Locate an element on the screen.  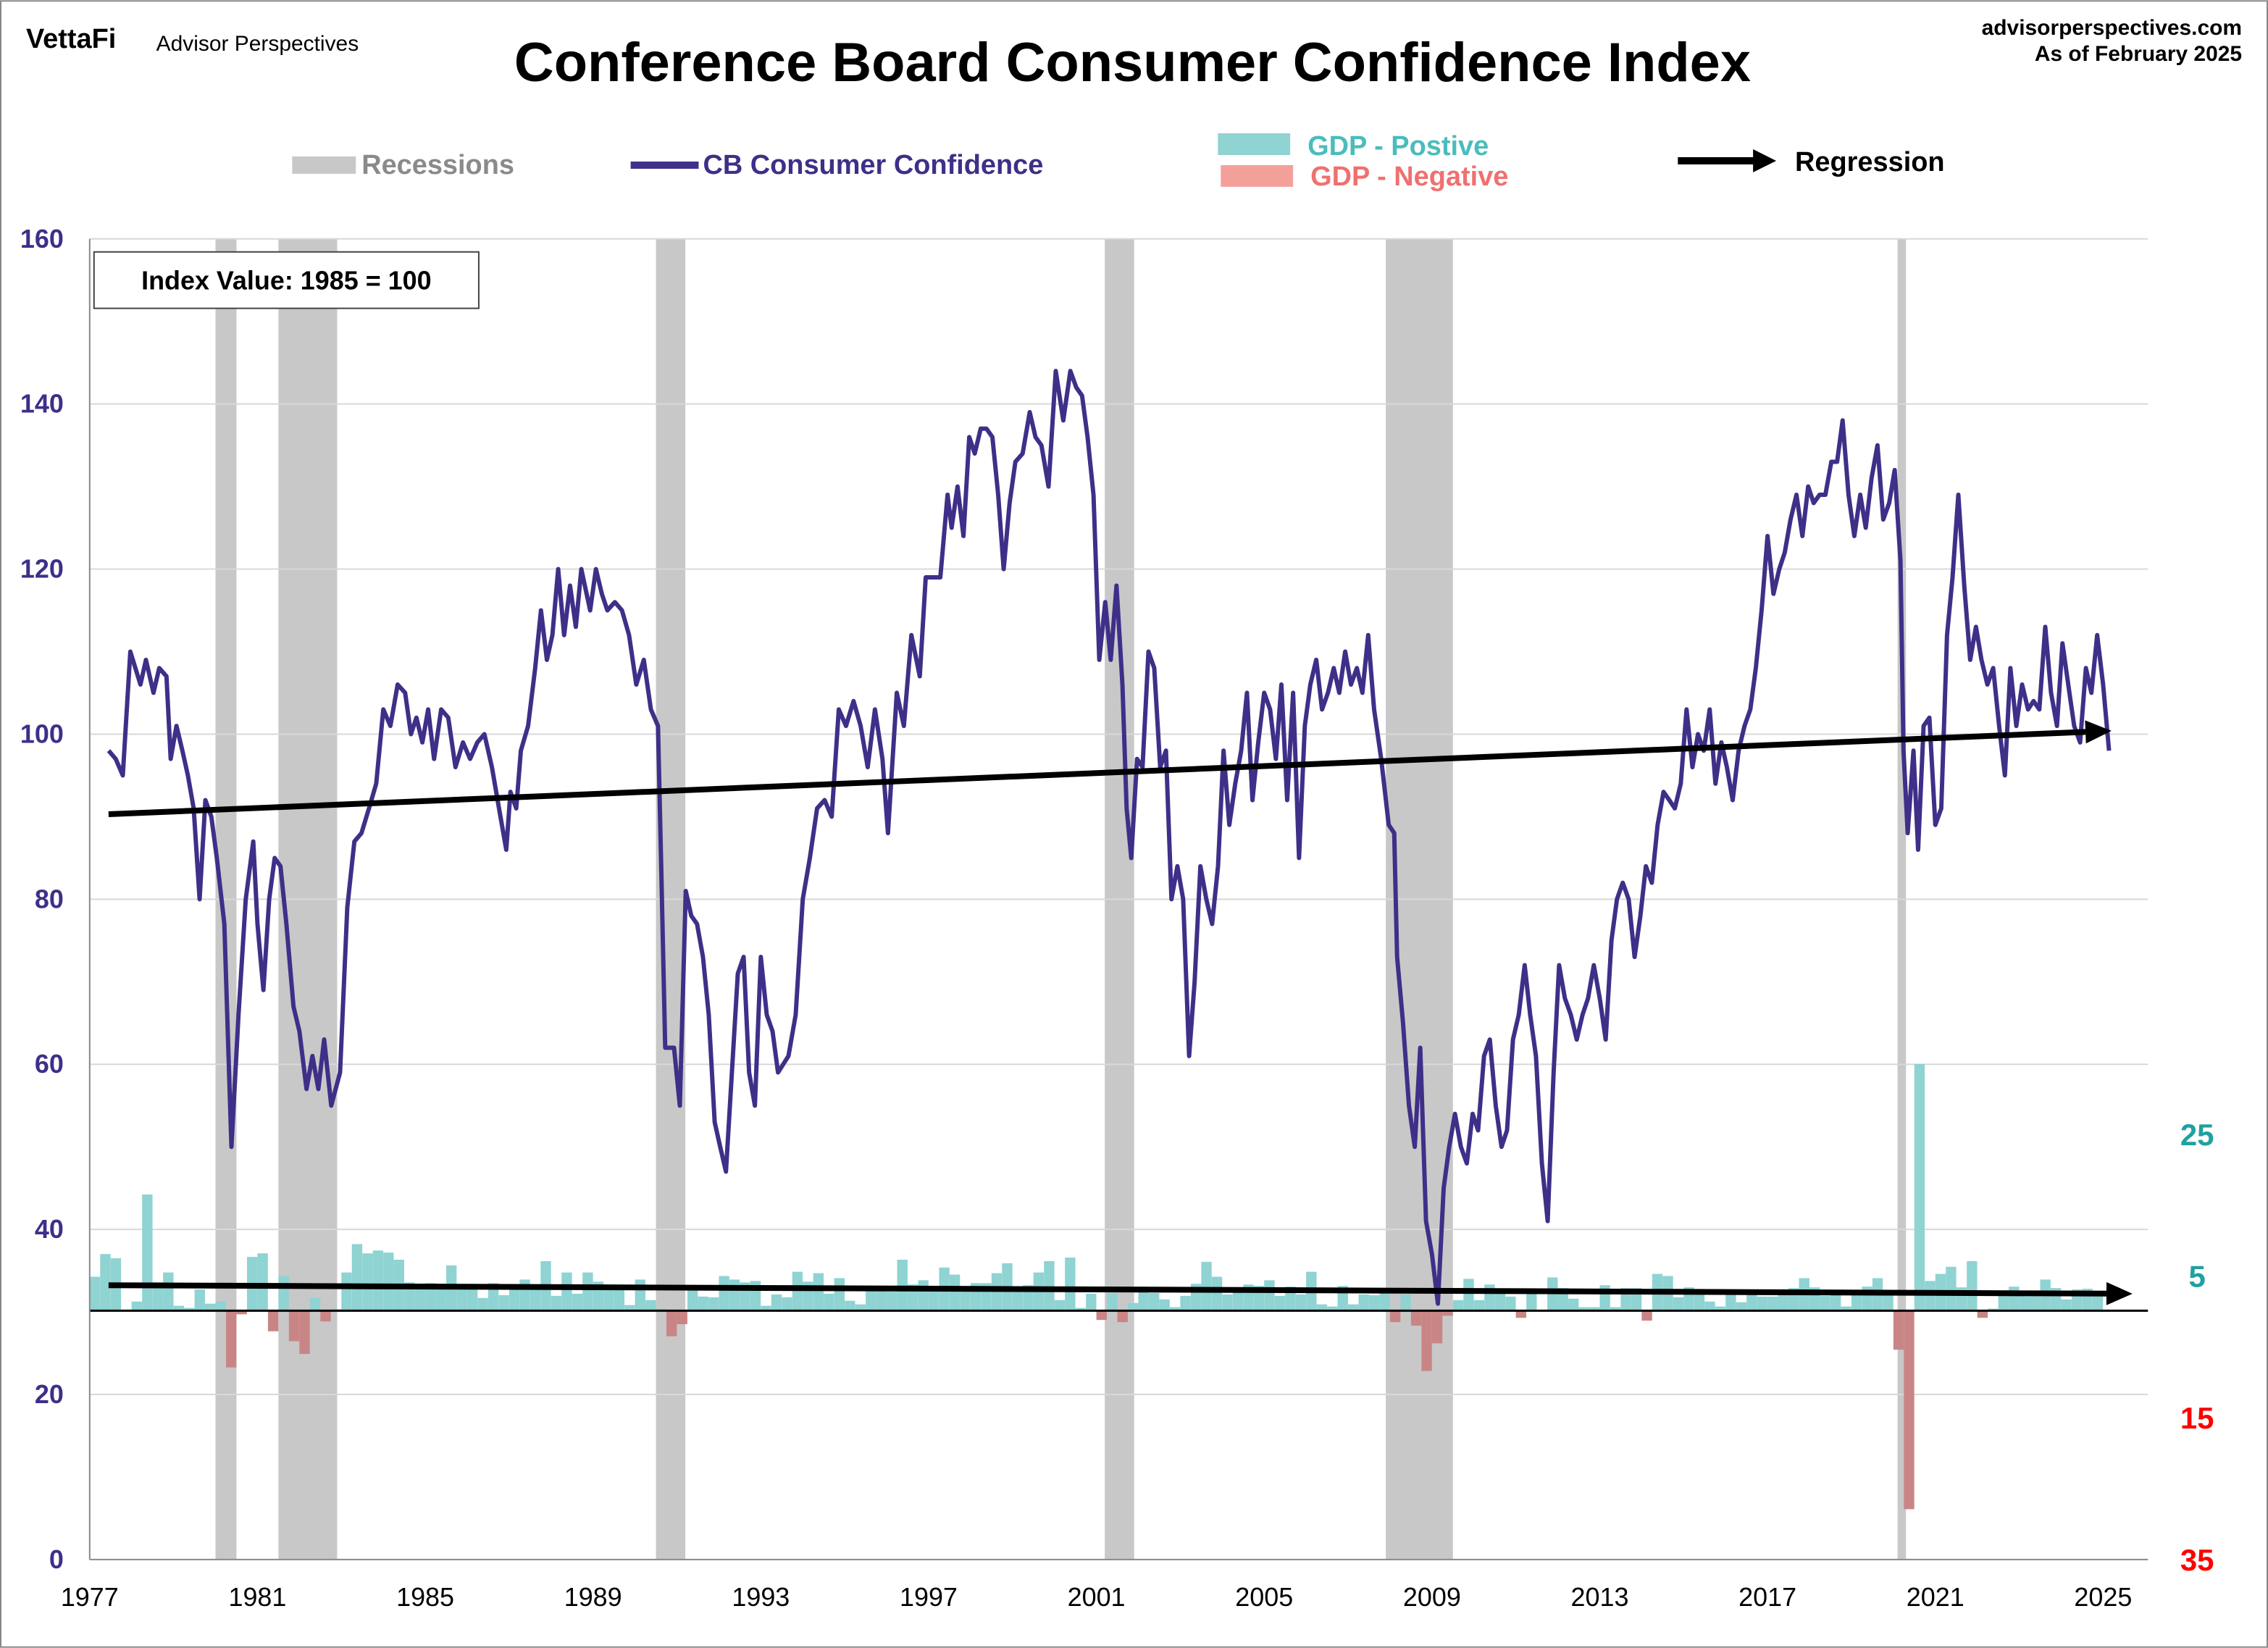
legend-gdp-negative-swatch is located at coordinates (1258, 175).